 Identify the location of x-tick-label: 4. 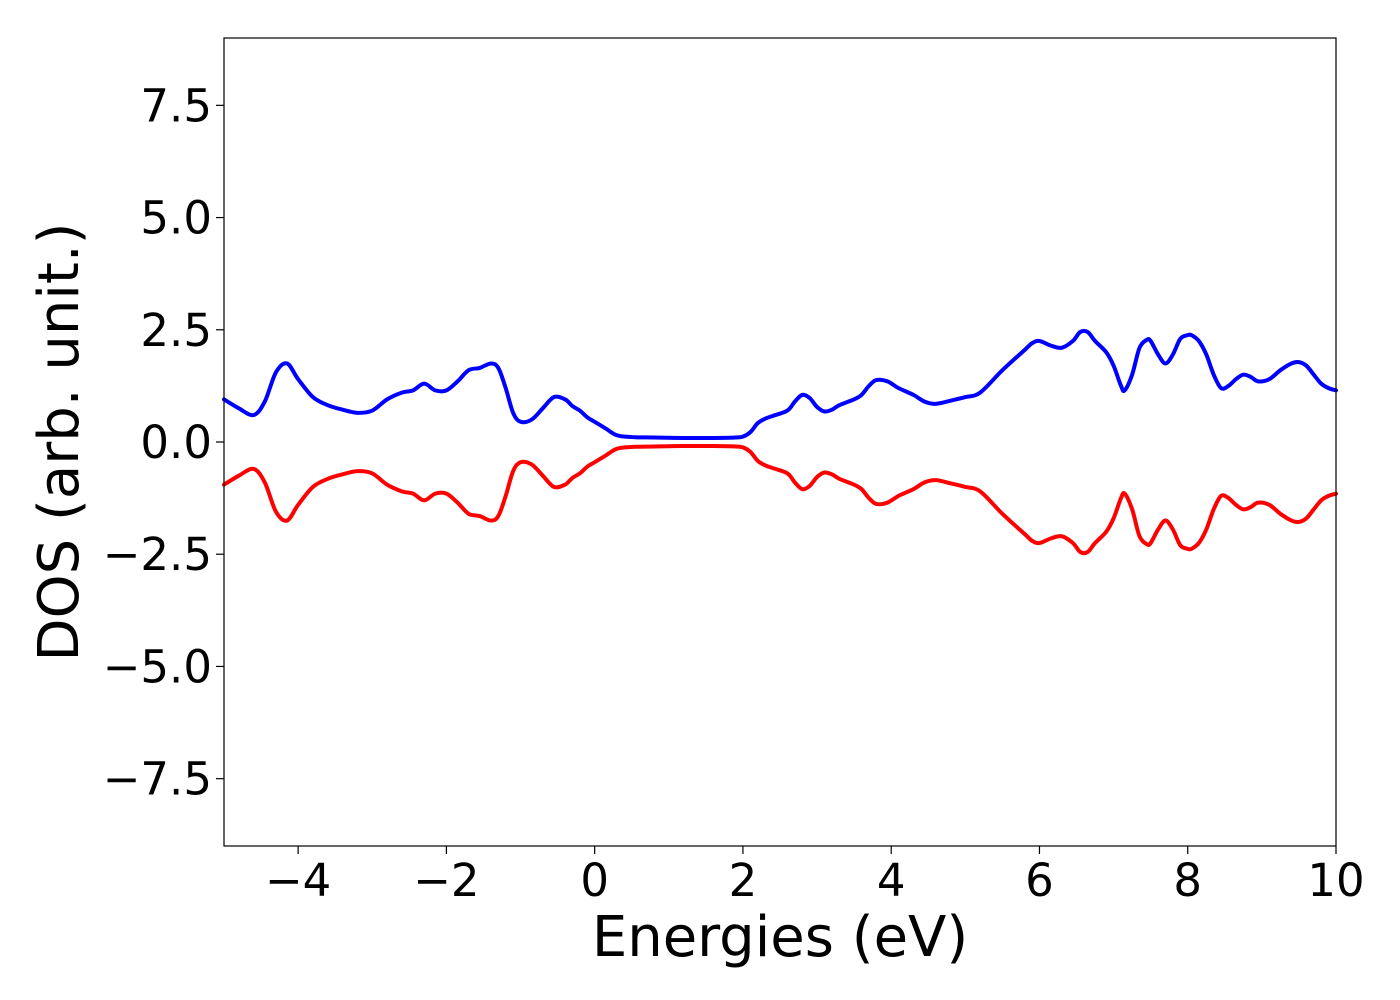
(891, 880).